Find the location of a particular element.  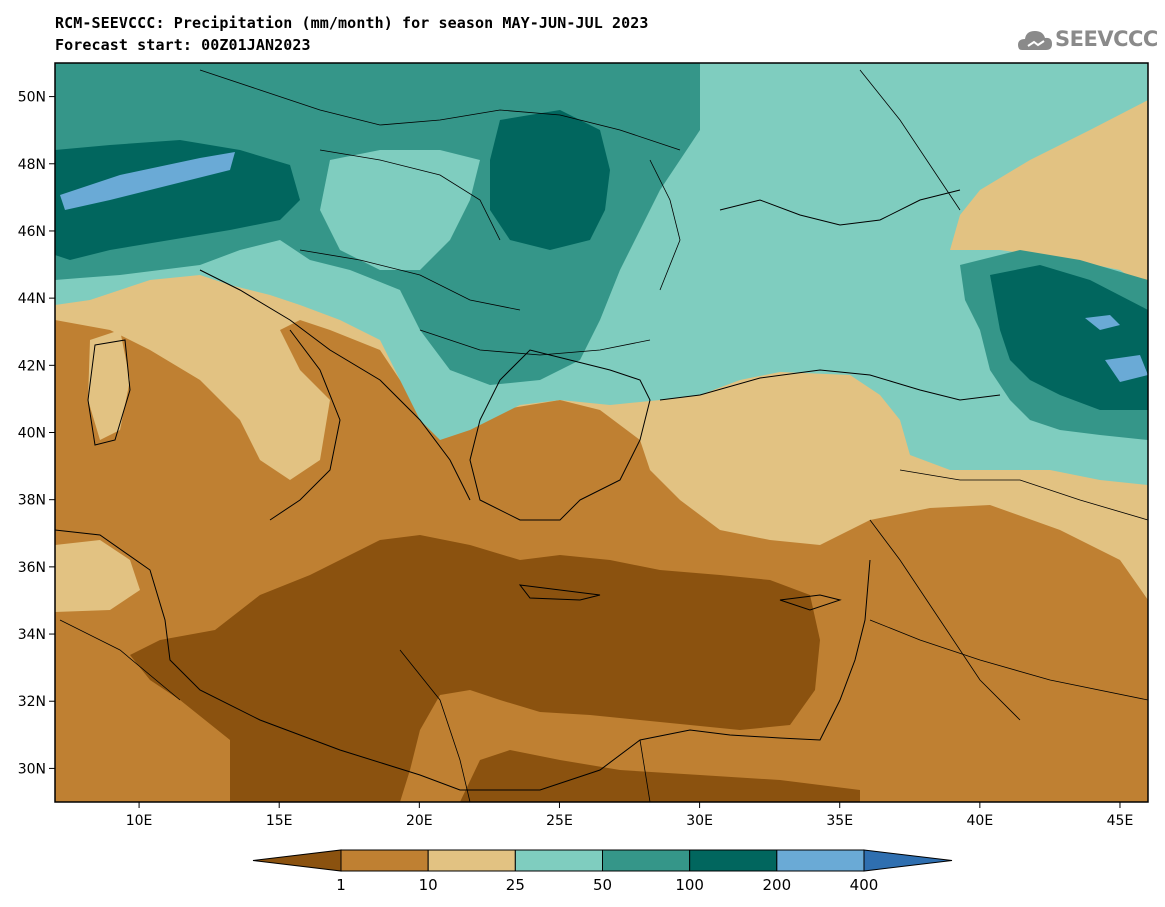

lat-tick-label: 48N is located at coordinates (32, 165).